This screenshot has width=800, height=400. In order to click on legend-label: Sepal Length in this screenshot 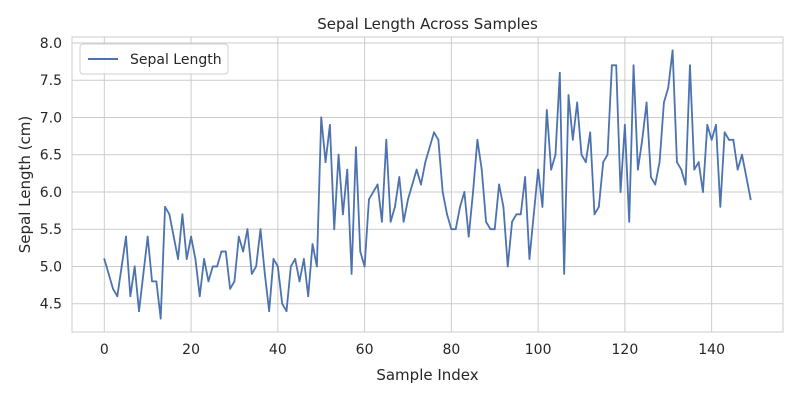, I will do `click(176, 60)`.